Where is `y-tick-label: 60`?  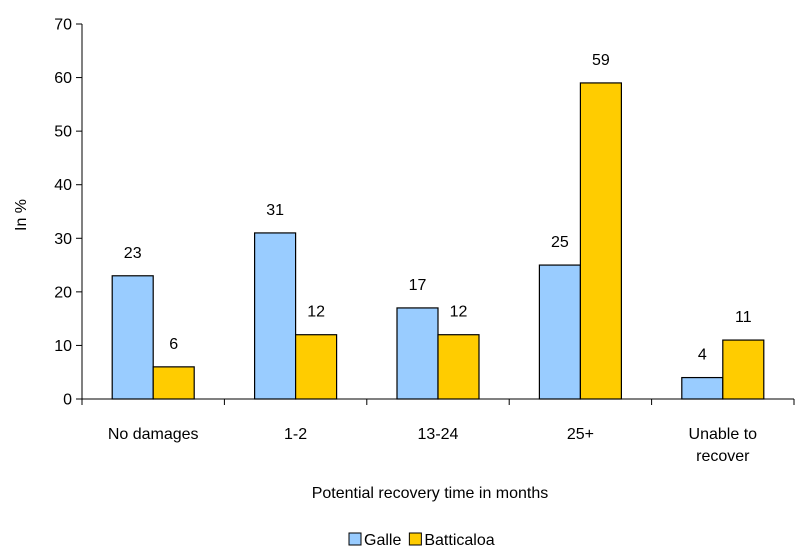
y-tick-label: 60 is located at coordinates (63, 78).